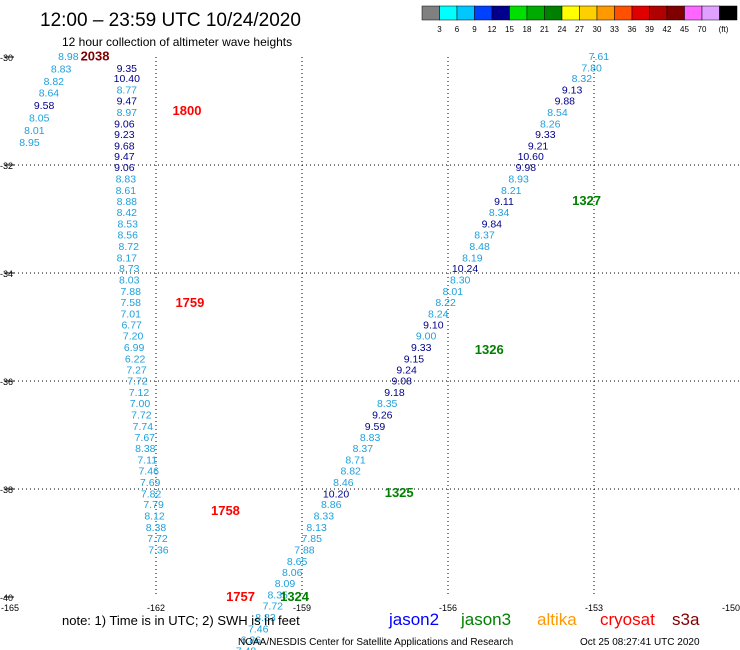 The height and width of the screenshot is (650, 740). I want to click on swh-value-jason3: 7.88, so click(304, 550).